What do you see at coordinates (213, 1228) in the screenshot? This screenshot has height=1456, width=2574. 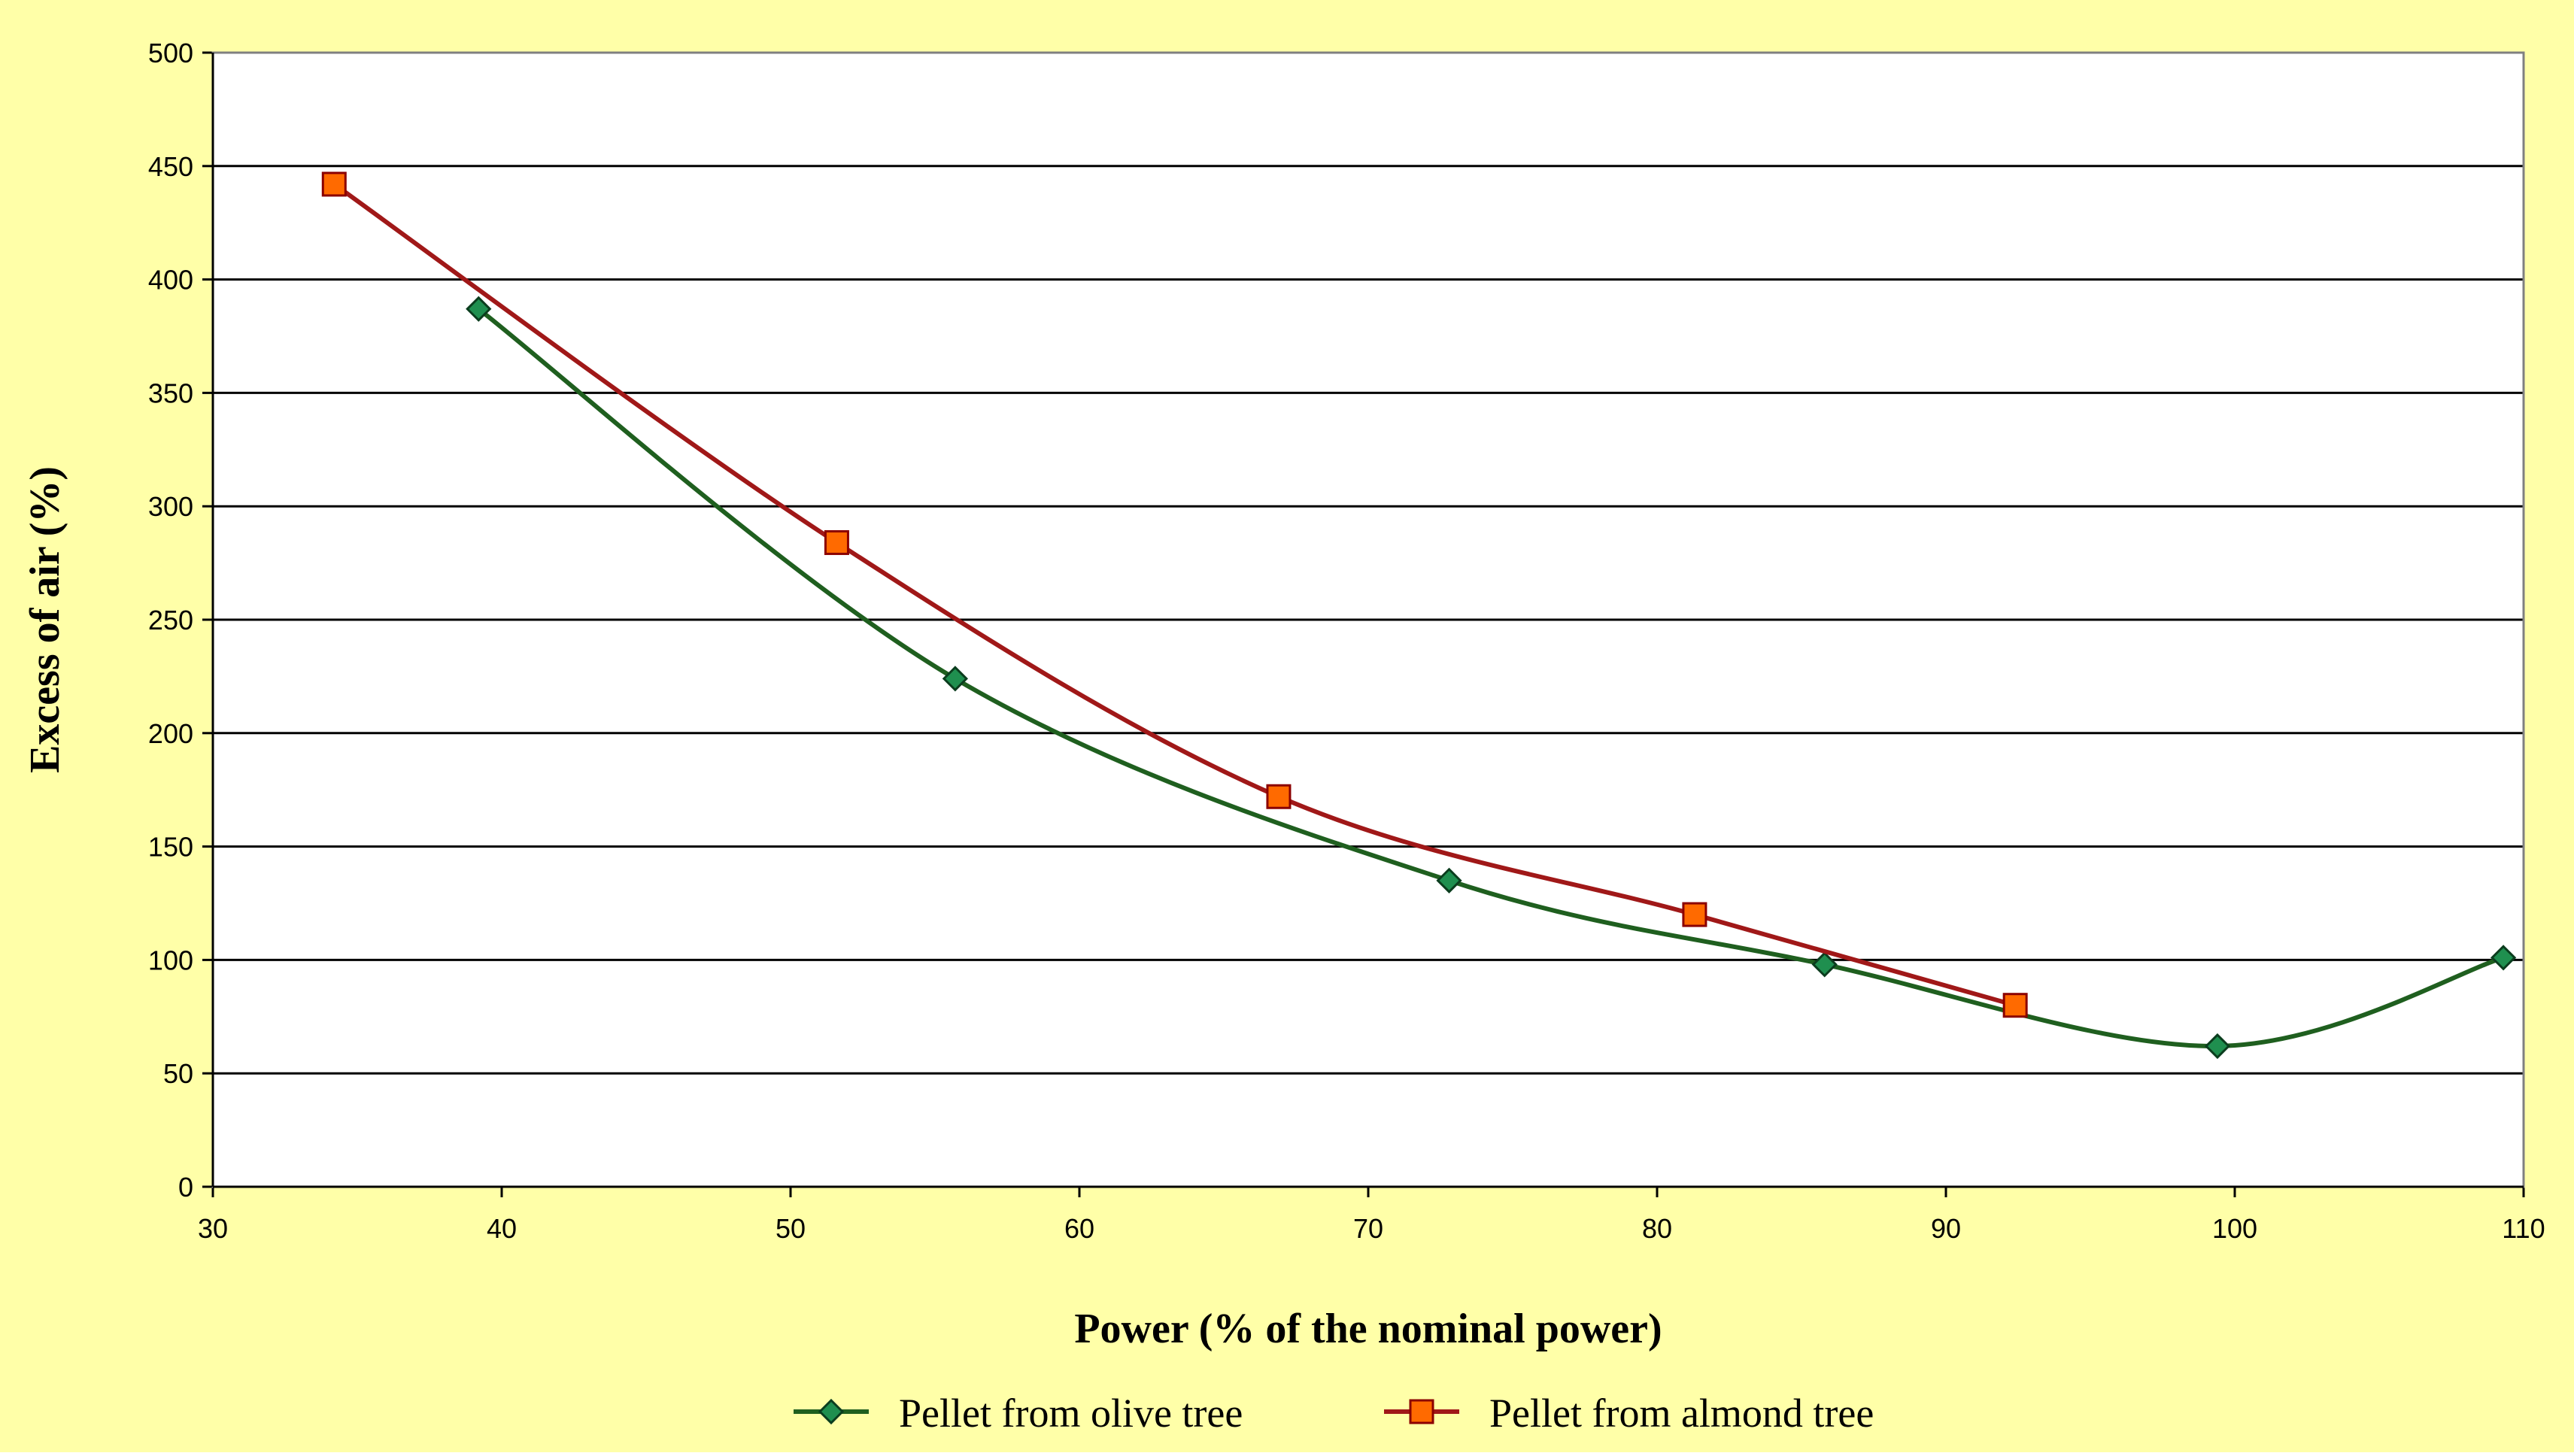 I see `x-tick-label-30: 30` at bounding box center [213, 1228].